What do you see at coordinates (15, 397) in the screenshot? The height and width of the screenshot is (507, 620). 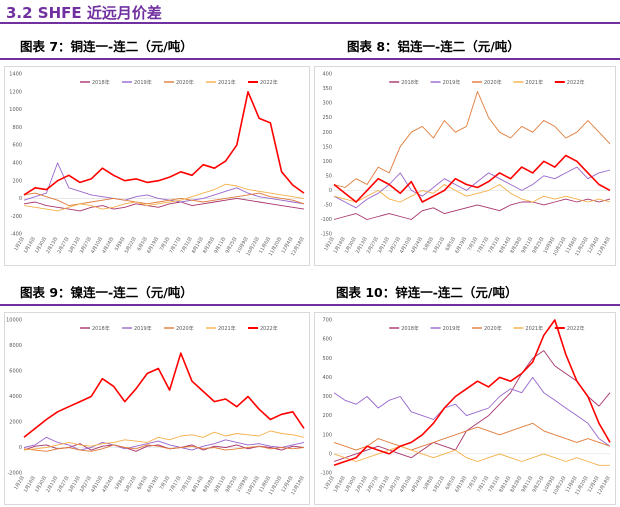 I see `y-tick-label: 4000` at bounding box center [15, 397].